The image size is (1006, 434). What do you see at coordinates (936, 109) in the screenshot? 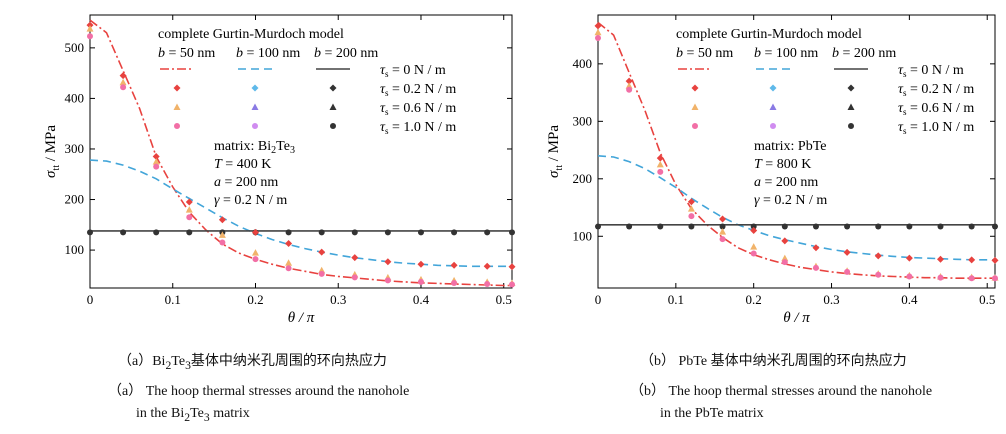
I see `legend-tau-label: τs = 0.6 N / m` at bounding box center [936, 109].